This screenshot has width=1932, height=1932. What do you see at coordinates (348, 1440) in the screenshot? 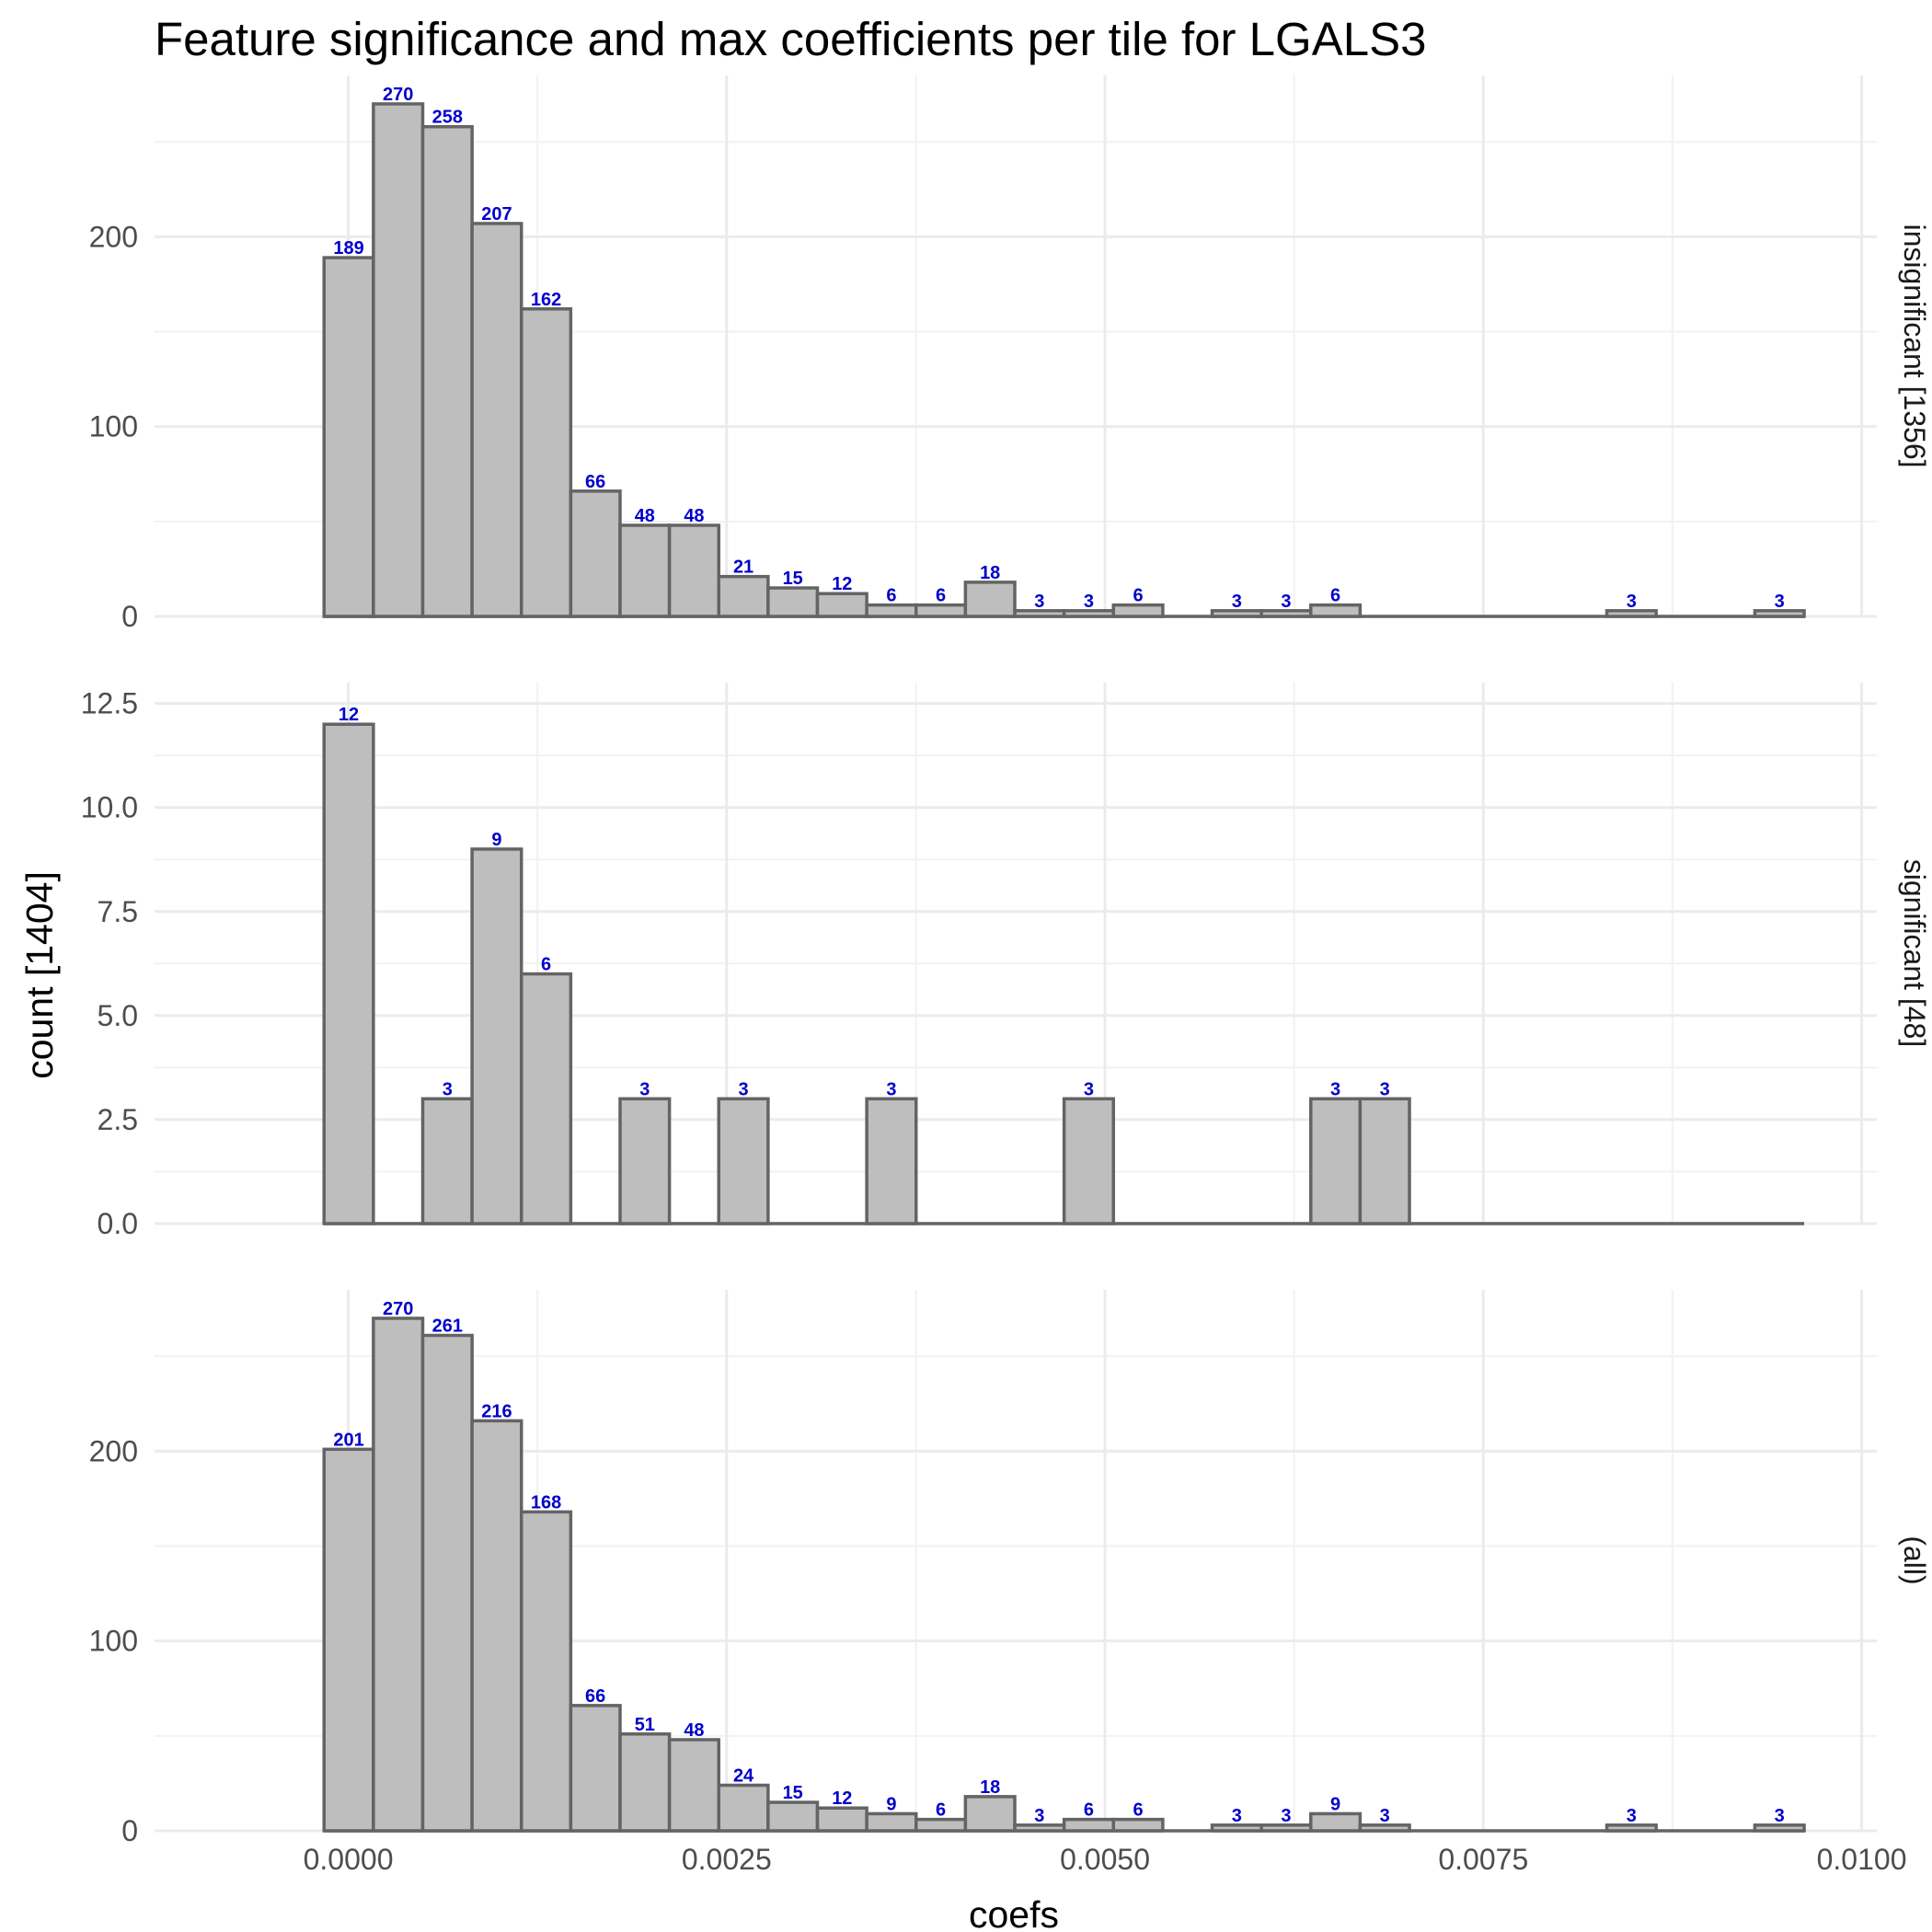
I see `bar-count-label: 201` at bounding box center [348, 1440].